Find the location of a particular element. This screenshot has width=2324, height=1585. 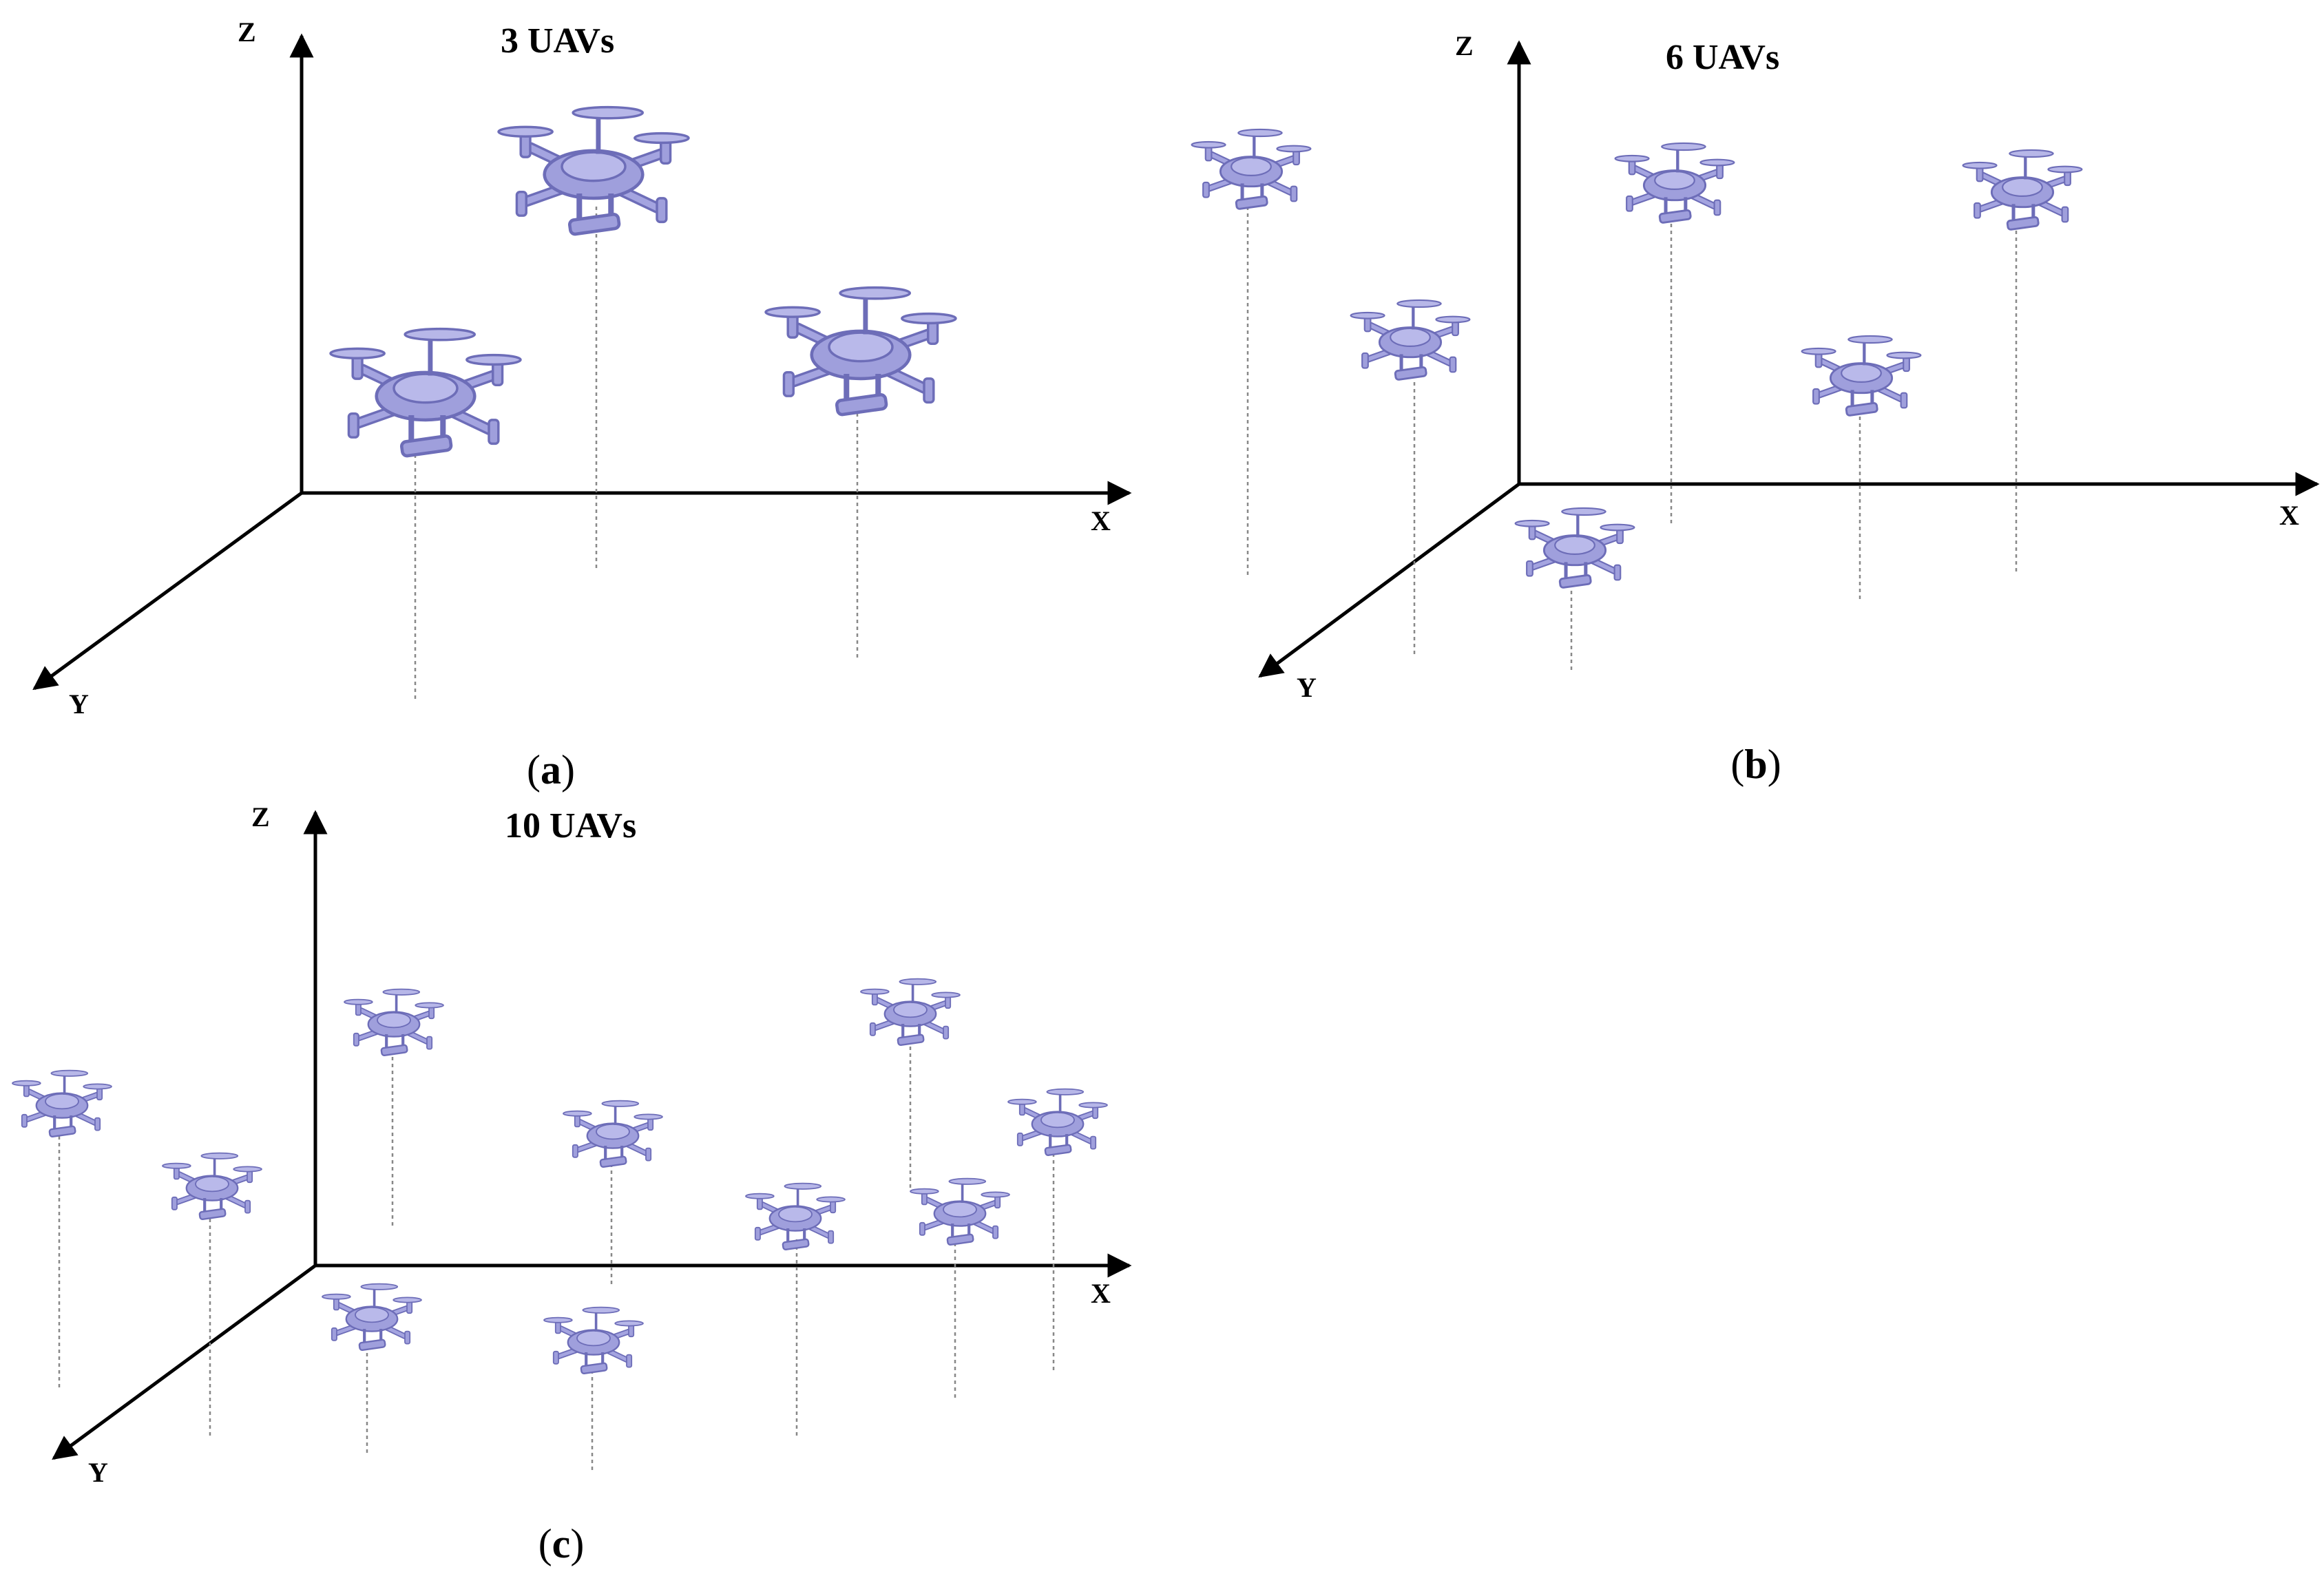

caption-b: (b) is located at coordinates (1755, 764).